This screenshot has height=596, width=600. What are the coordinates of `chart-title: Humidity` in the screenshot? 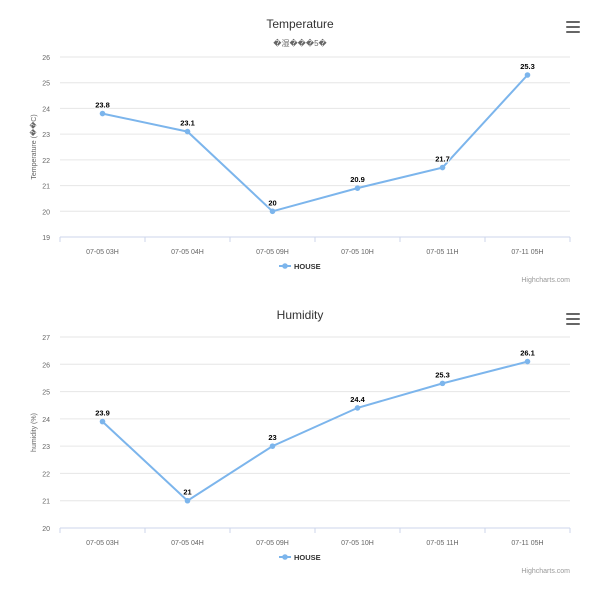 It's located at (300, 315).